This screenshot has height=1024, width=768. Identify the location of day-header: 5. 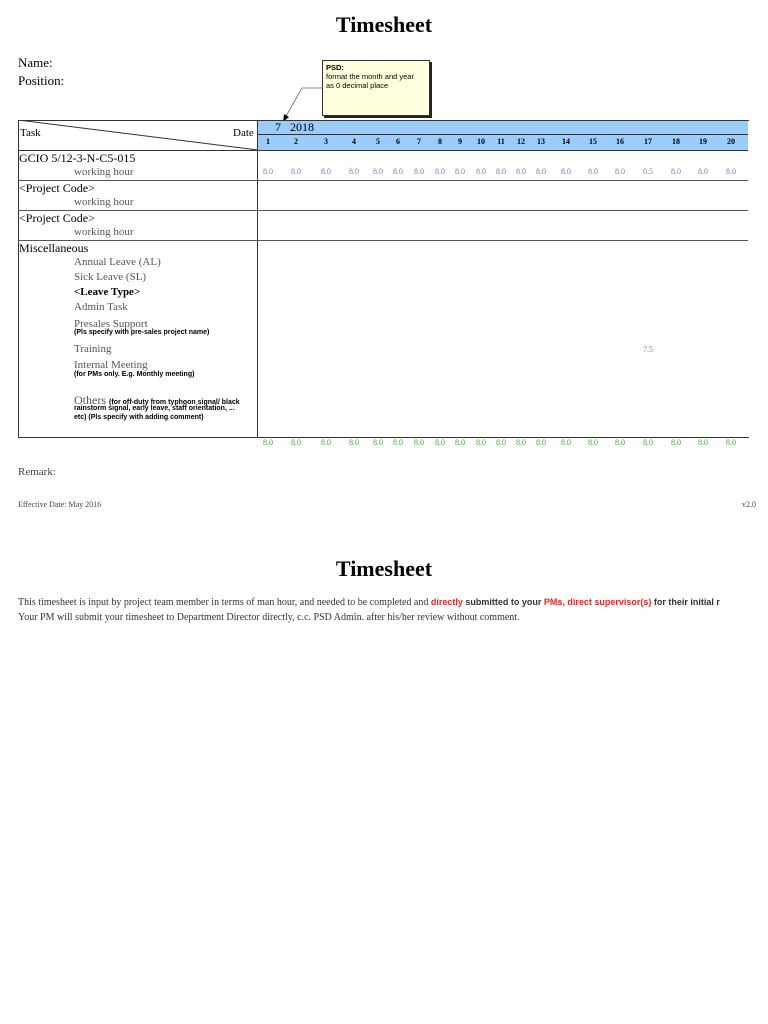
(378, 141).